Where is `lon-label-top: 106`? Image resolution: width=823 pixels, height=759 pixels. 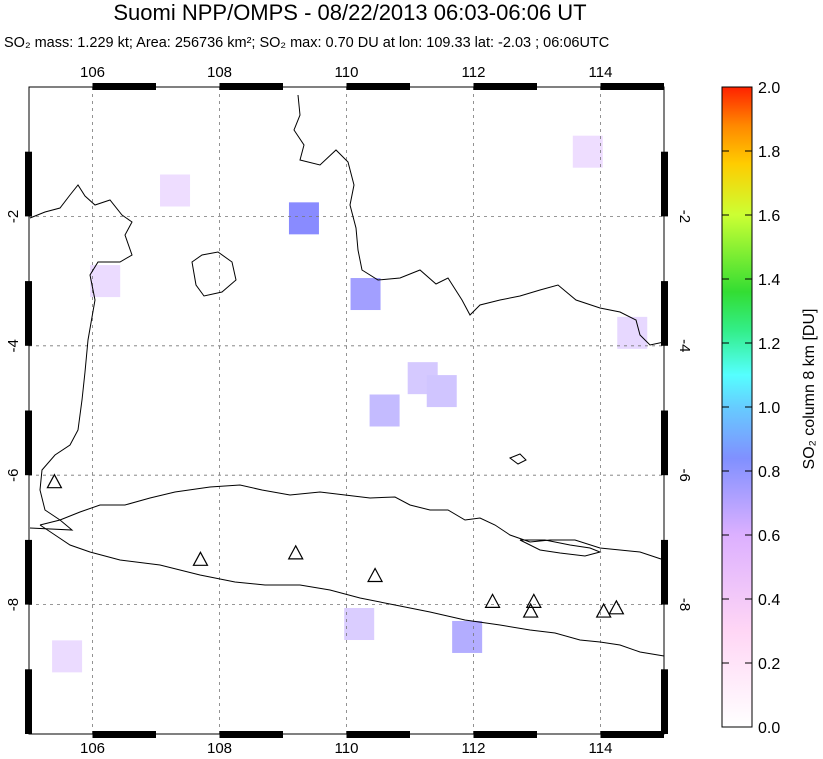 lon-label-top: 106 is located at coordinates (92, 72).